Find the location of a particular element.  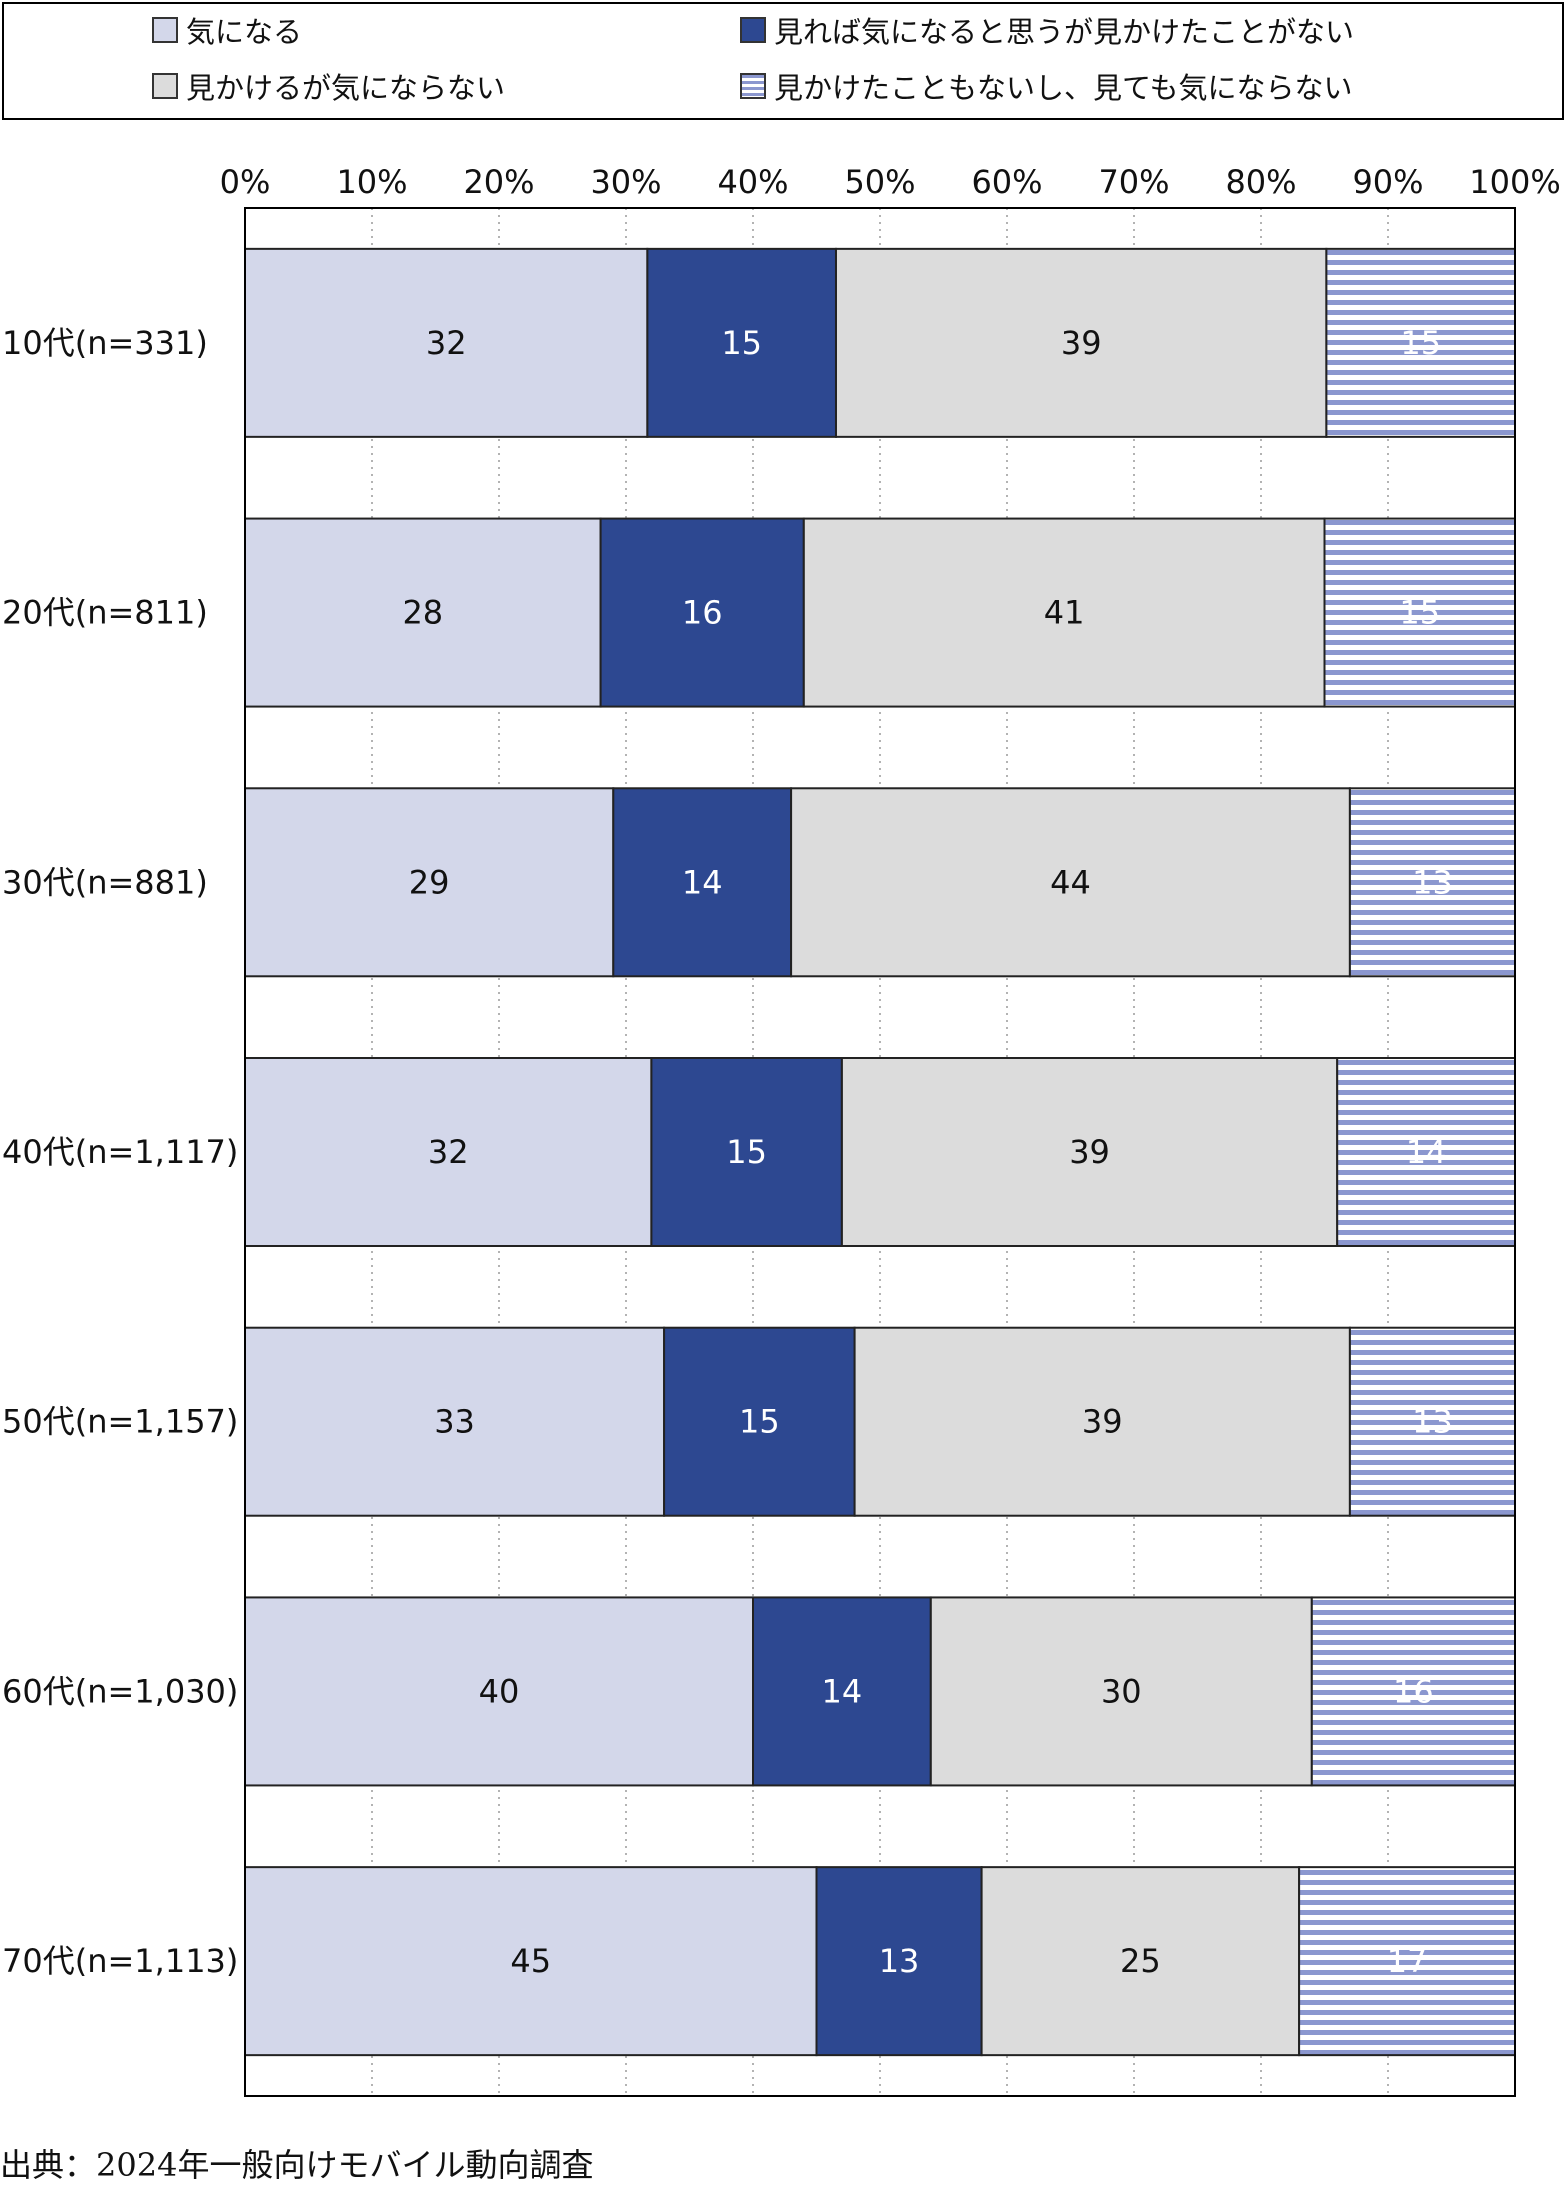

x-tick-label: 20% is located at coordinates (498, 182).